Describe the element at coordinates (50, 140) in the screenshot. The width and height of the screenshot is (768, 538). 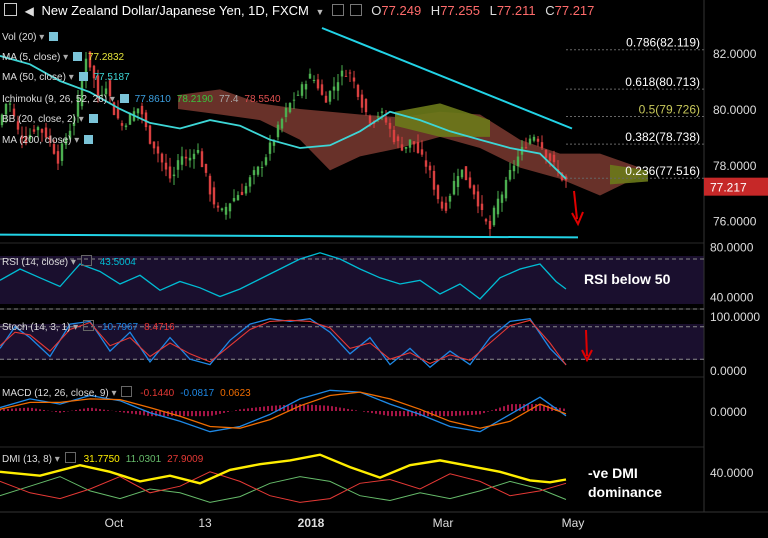
I see `indicator-legend-row: MA (200, close) ▾` at that location.